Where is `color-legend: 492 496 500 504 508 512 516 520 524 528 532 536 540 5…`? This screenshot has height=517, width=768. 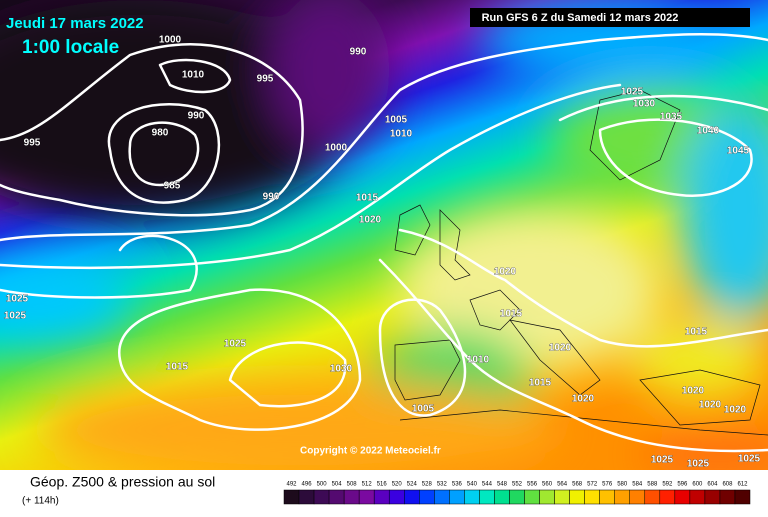 color-legend: 492 496 500 504 508 512 516 520 524 528 532 536 540 5… is located at coordinates (517, 493).